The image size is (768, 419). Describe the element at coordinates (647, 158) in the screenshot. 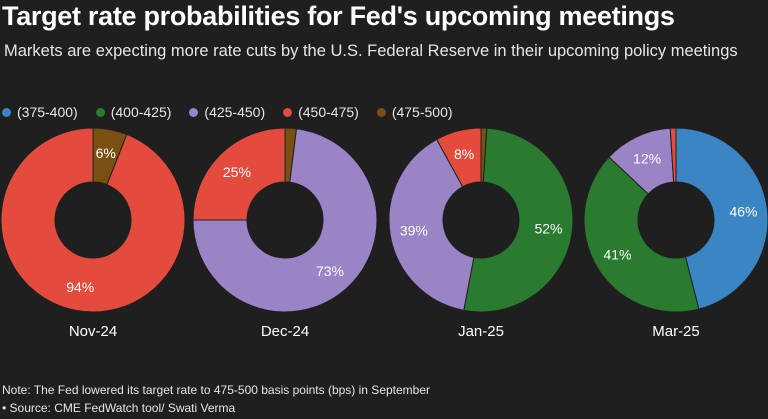

I see `slice-label: 12%` at that location.